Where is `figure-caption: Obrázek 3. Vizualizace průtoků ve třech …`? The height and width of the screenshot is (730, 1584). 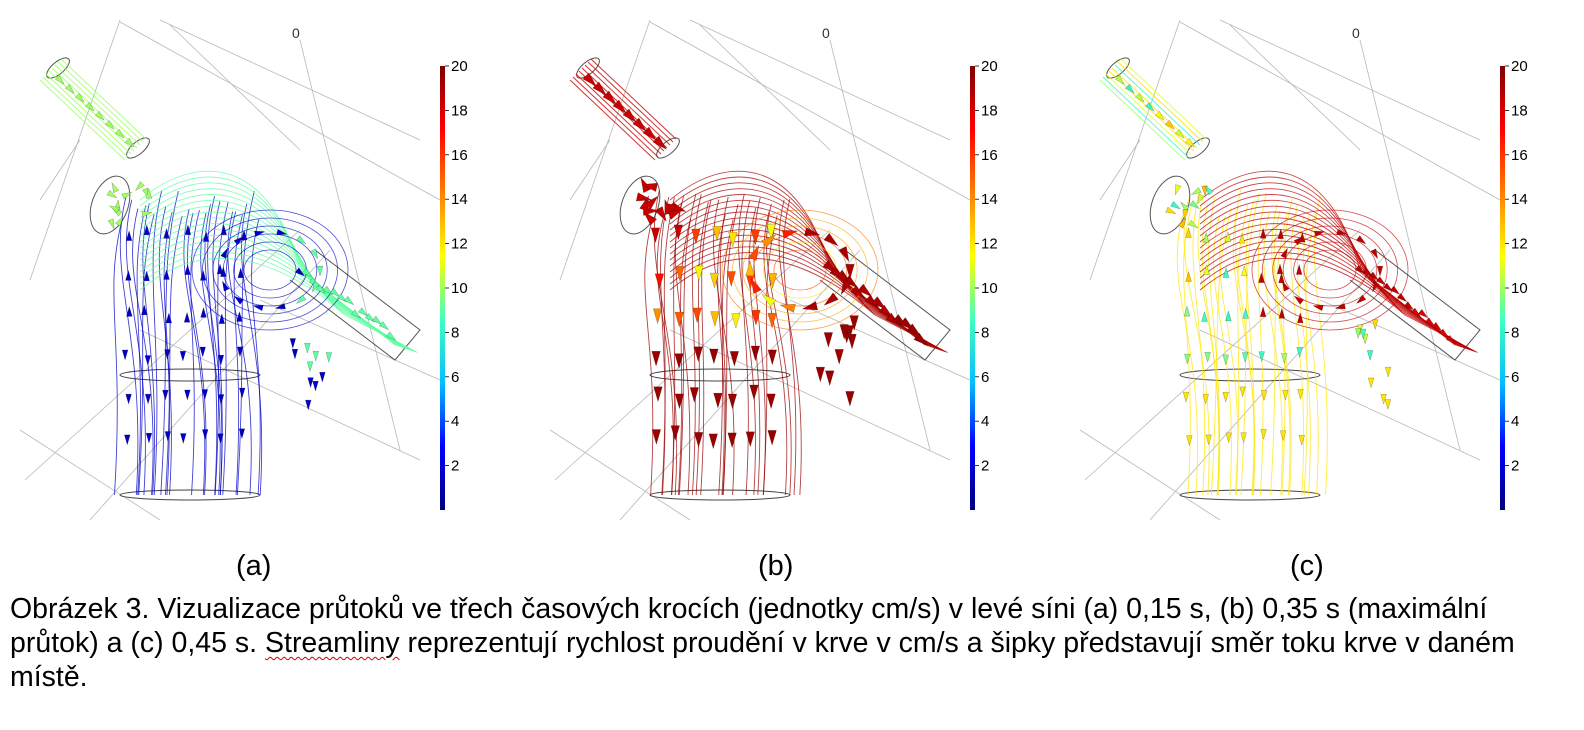 figure-caption: Obrázek 3. Vizualizace průtoků ve třech … is located at coordinates (795, 643).